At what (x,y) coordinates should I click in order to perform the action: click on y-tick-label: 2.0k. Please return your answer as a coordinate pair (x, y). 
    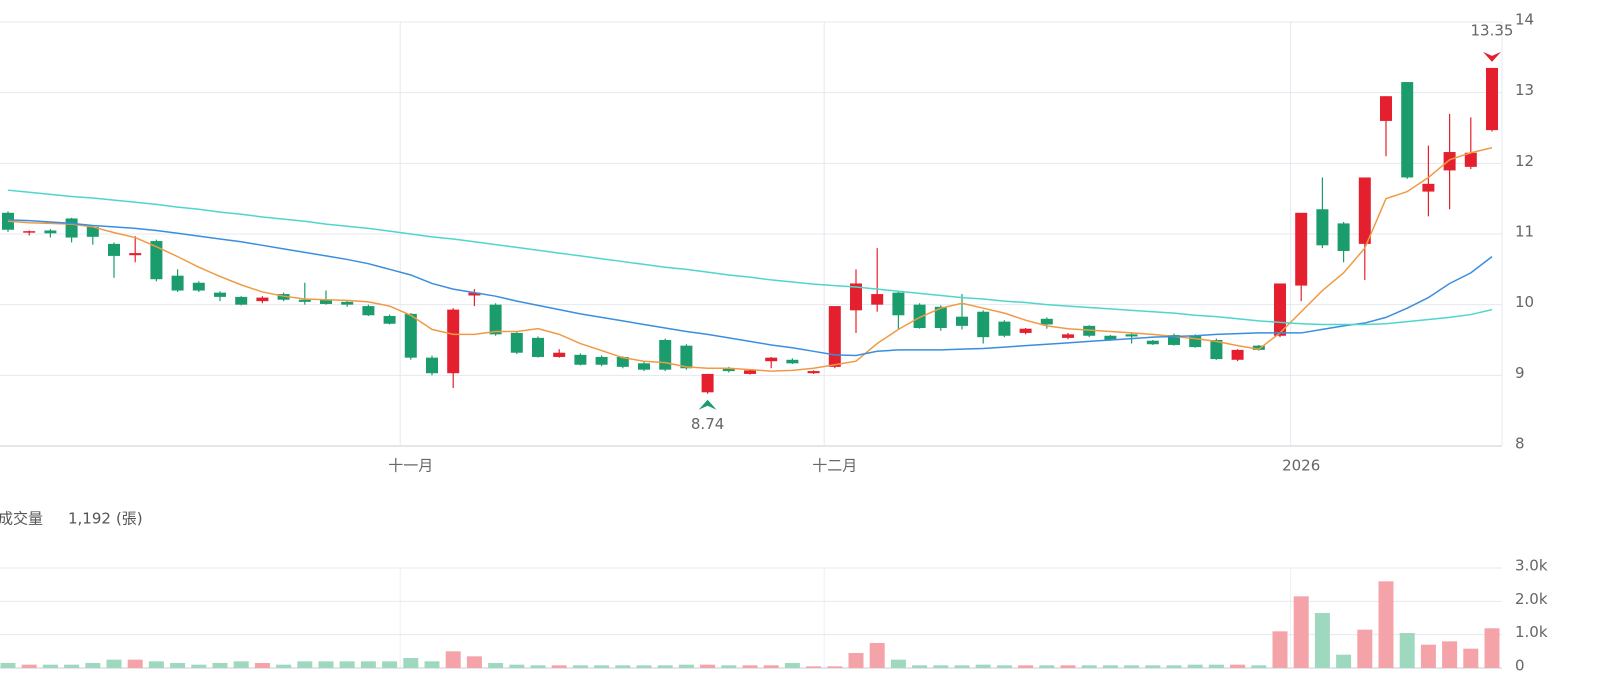
    Looking at the image, I should click on (1531, 599).